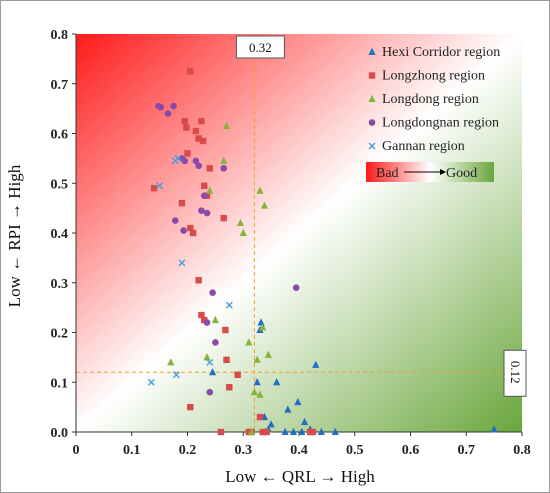 The height and width of the screenshot is (493, 550). I want to click on x-tick-label: 0.6, so click(411, 450).